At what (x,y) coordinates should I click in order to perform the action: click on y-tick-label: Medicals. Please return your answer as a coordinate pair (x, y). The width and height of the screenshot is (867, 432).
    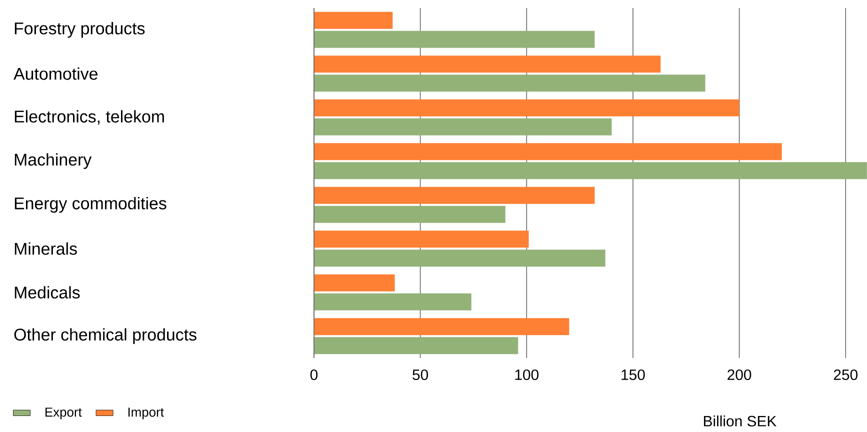
    Looking at the image, I should click on (47, 292).